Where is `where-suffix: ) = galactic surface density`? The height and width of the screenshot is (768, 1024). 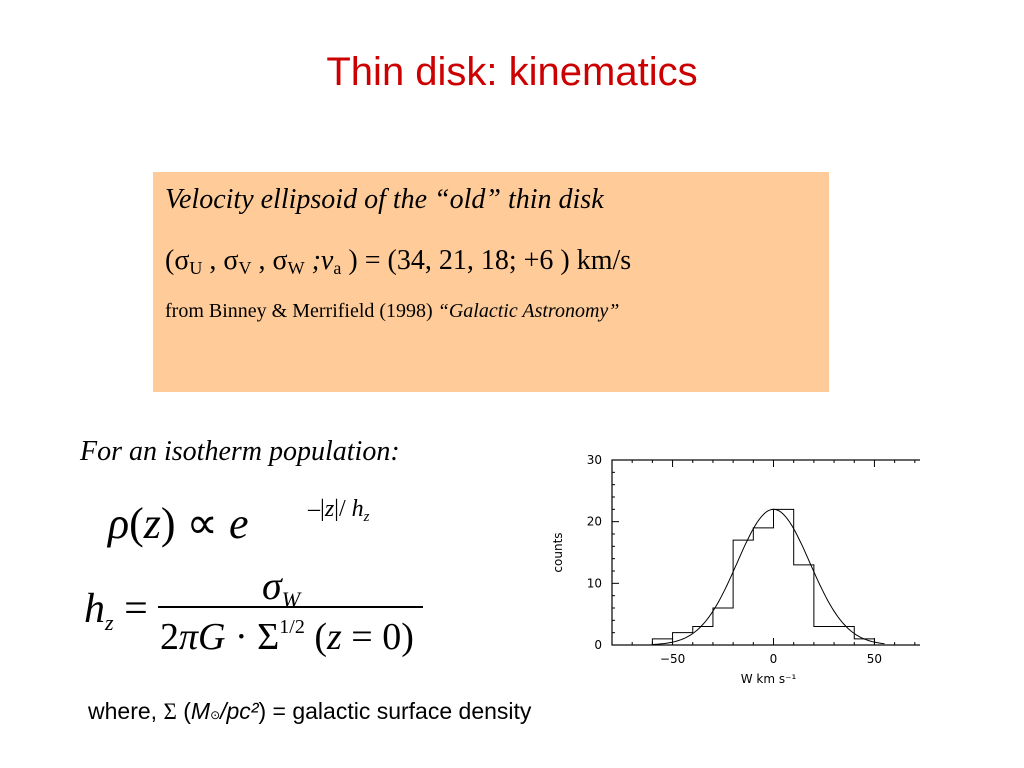
where-suffix: ) = galactic surface density is located at coordinates (395, 711).